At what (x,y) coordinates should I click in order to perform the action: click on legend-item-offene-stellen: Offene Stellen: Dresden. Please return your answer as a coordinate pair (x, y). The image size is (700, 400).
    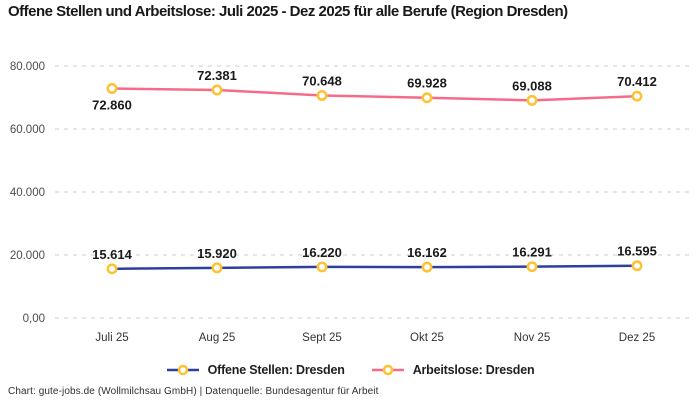
    Looking at the image, I should click on (255, 370).